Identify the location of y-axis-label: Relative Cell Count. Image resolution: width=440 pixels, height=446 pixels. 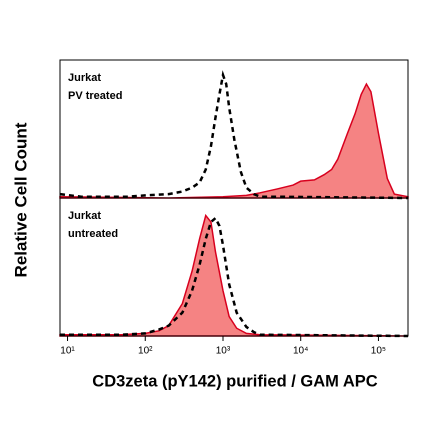
(20, 199).